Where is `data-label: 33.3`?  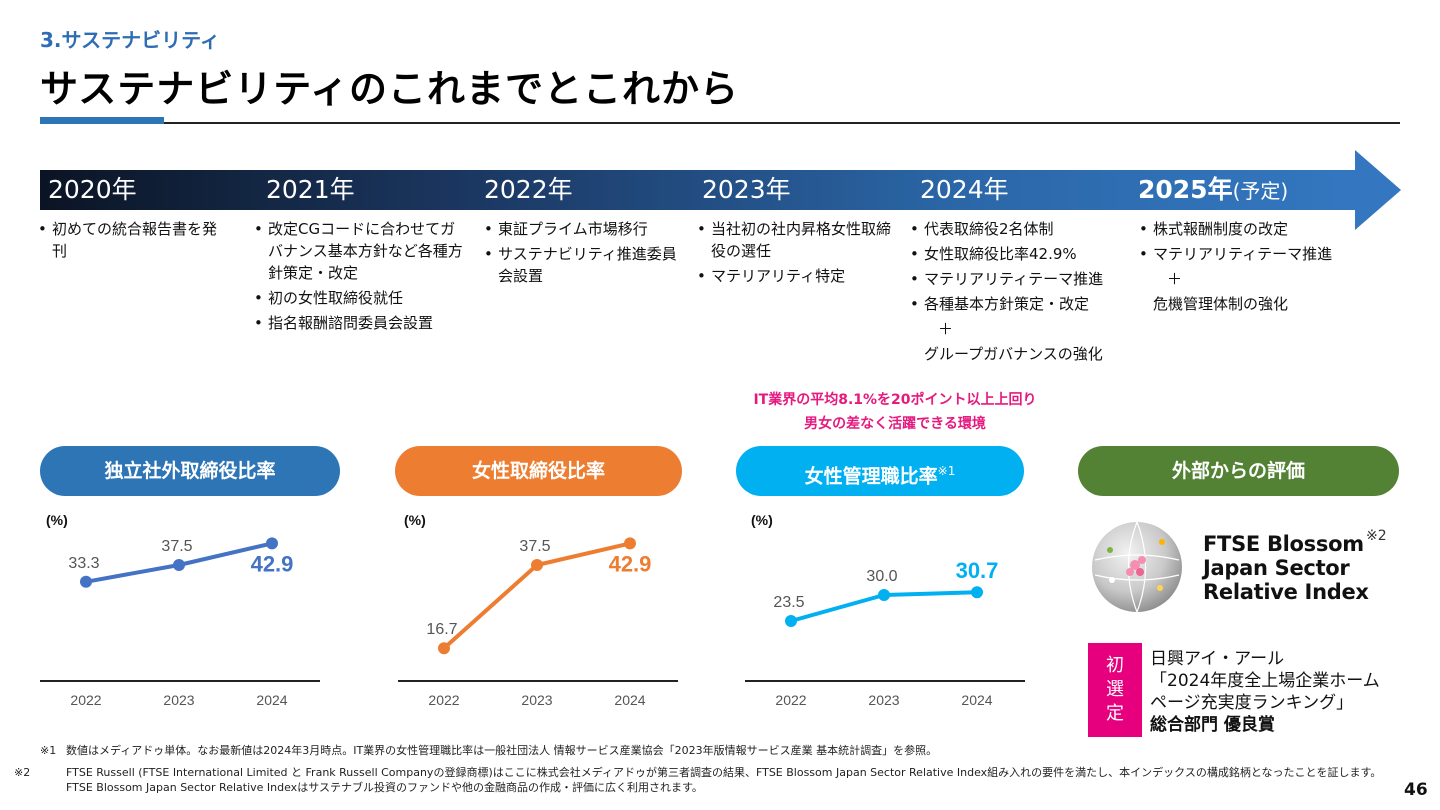 data-label: 33.3 is located at coordinates (83, 563).